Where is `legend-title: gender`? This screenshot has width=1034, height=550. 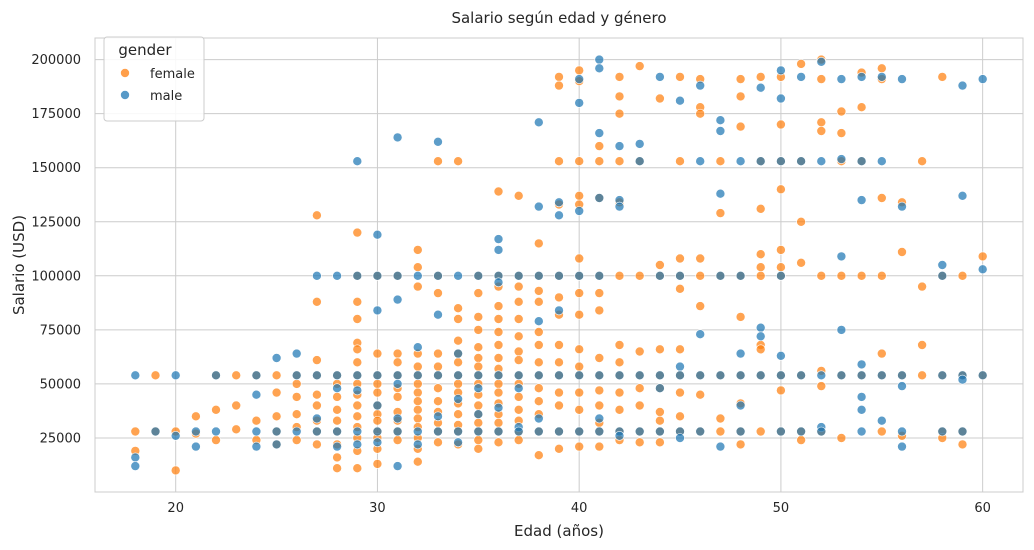 legend-title: gender is located at coordinates (145, 50).